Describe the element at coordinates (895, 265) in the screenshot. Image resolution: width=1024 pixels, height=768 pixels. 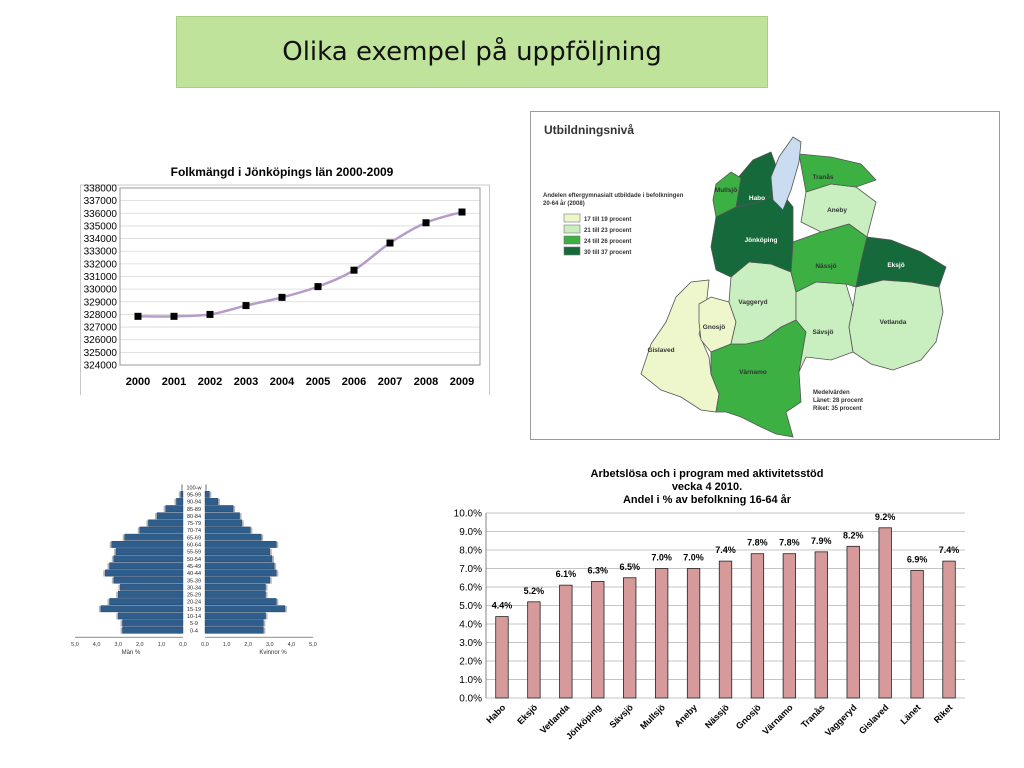
I see `map-region-label: Eksjö` at that location.